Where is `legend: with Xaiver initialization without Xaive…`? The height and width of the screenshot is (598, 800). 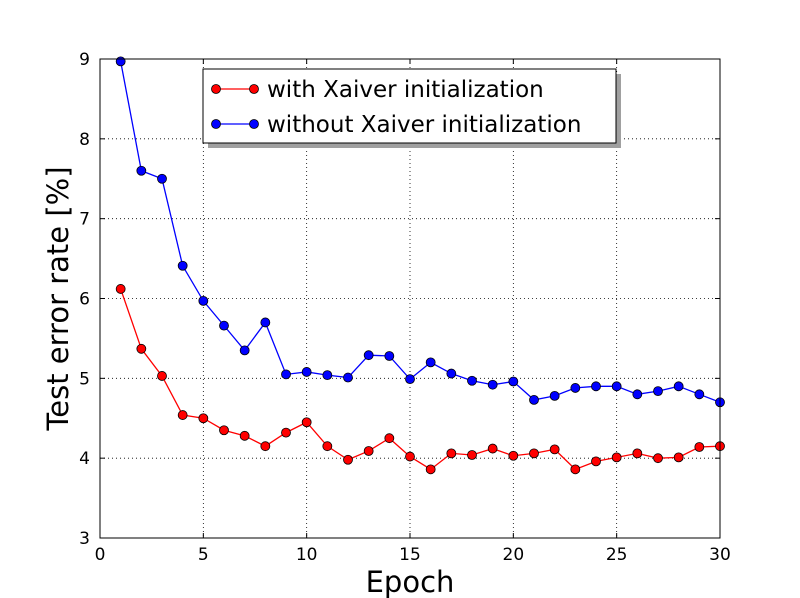
legend: with Xaiver initialization without Xaive… is located at coordinates (411, 108).